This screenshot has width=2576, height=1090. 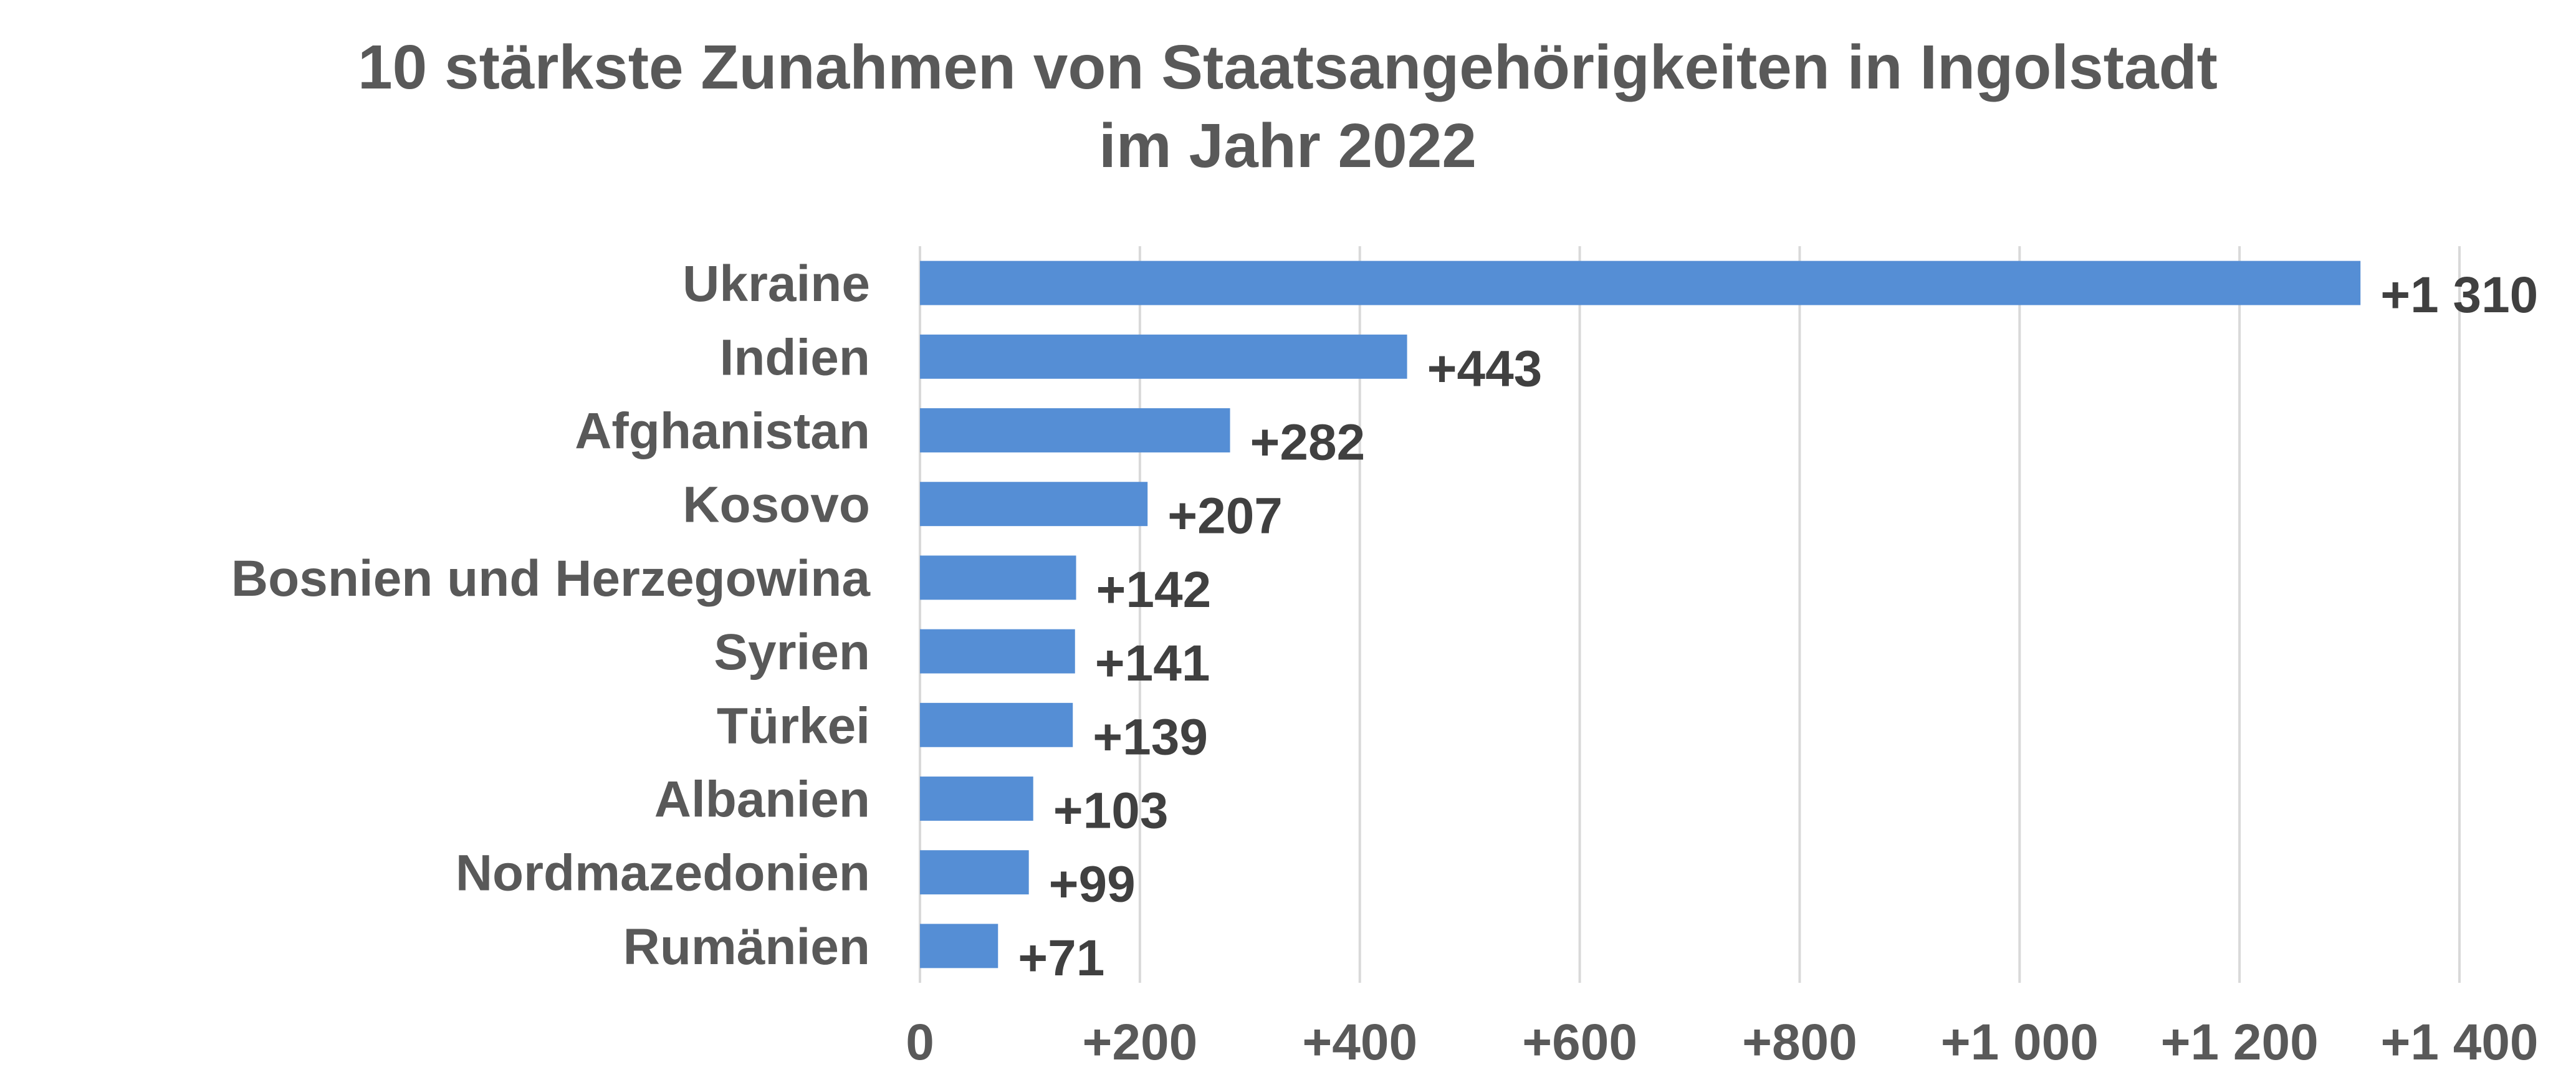 I want to click on x-tick-label: +400, so click(x=1359, y=1042).